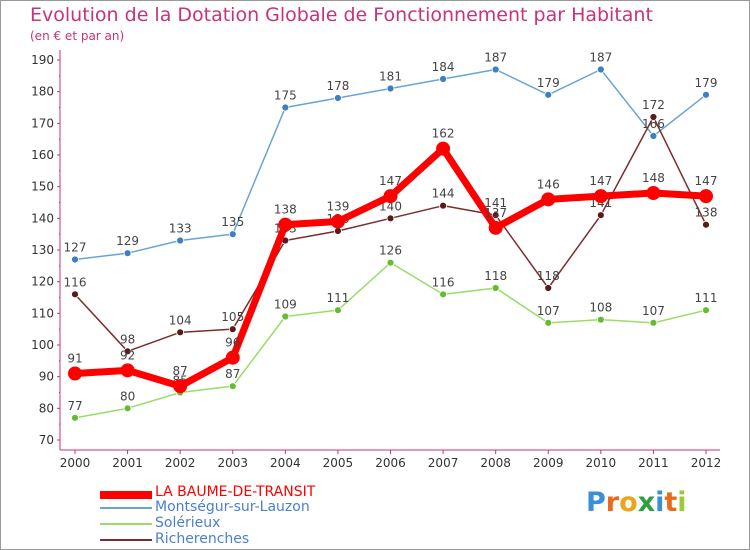 This screenshot has width=750, height=550. Describe the element at coordinates (232, 507) in the screenshot. I see `legend-label-montsegur: Montségur-sur-Lauzon` at that location.